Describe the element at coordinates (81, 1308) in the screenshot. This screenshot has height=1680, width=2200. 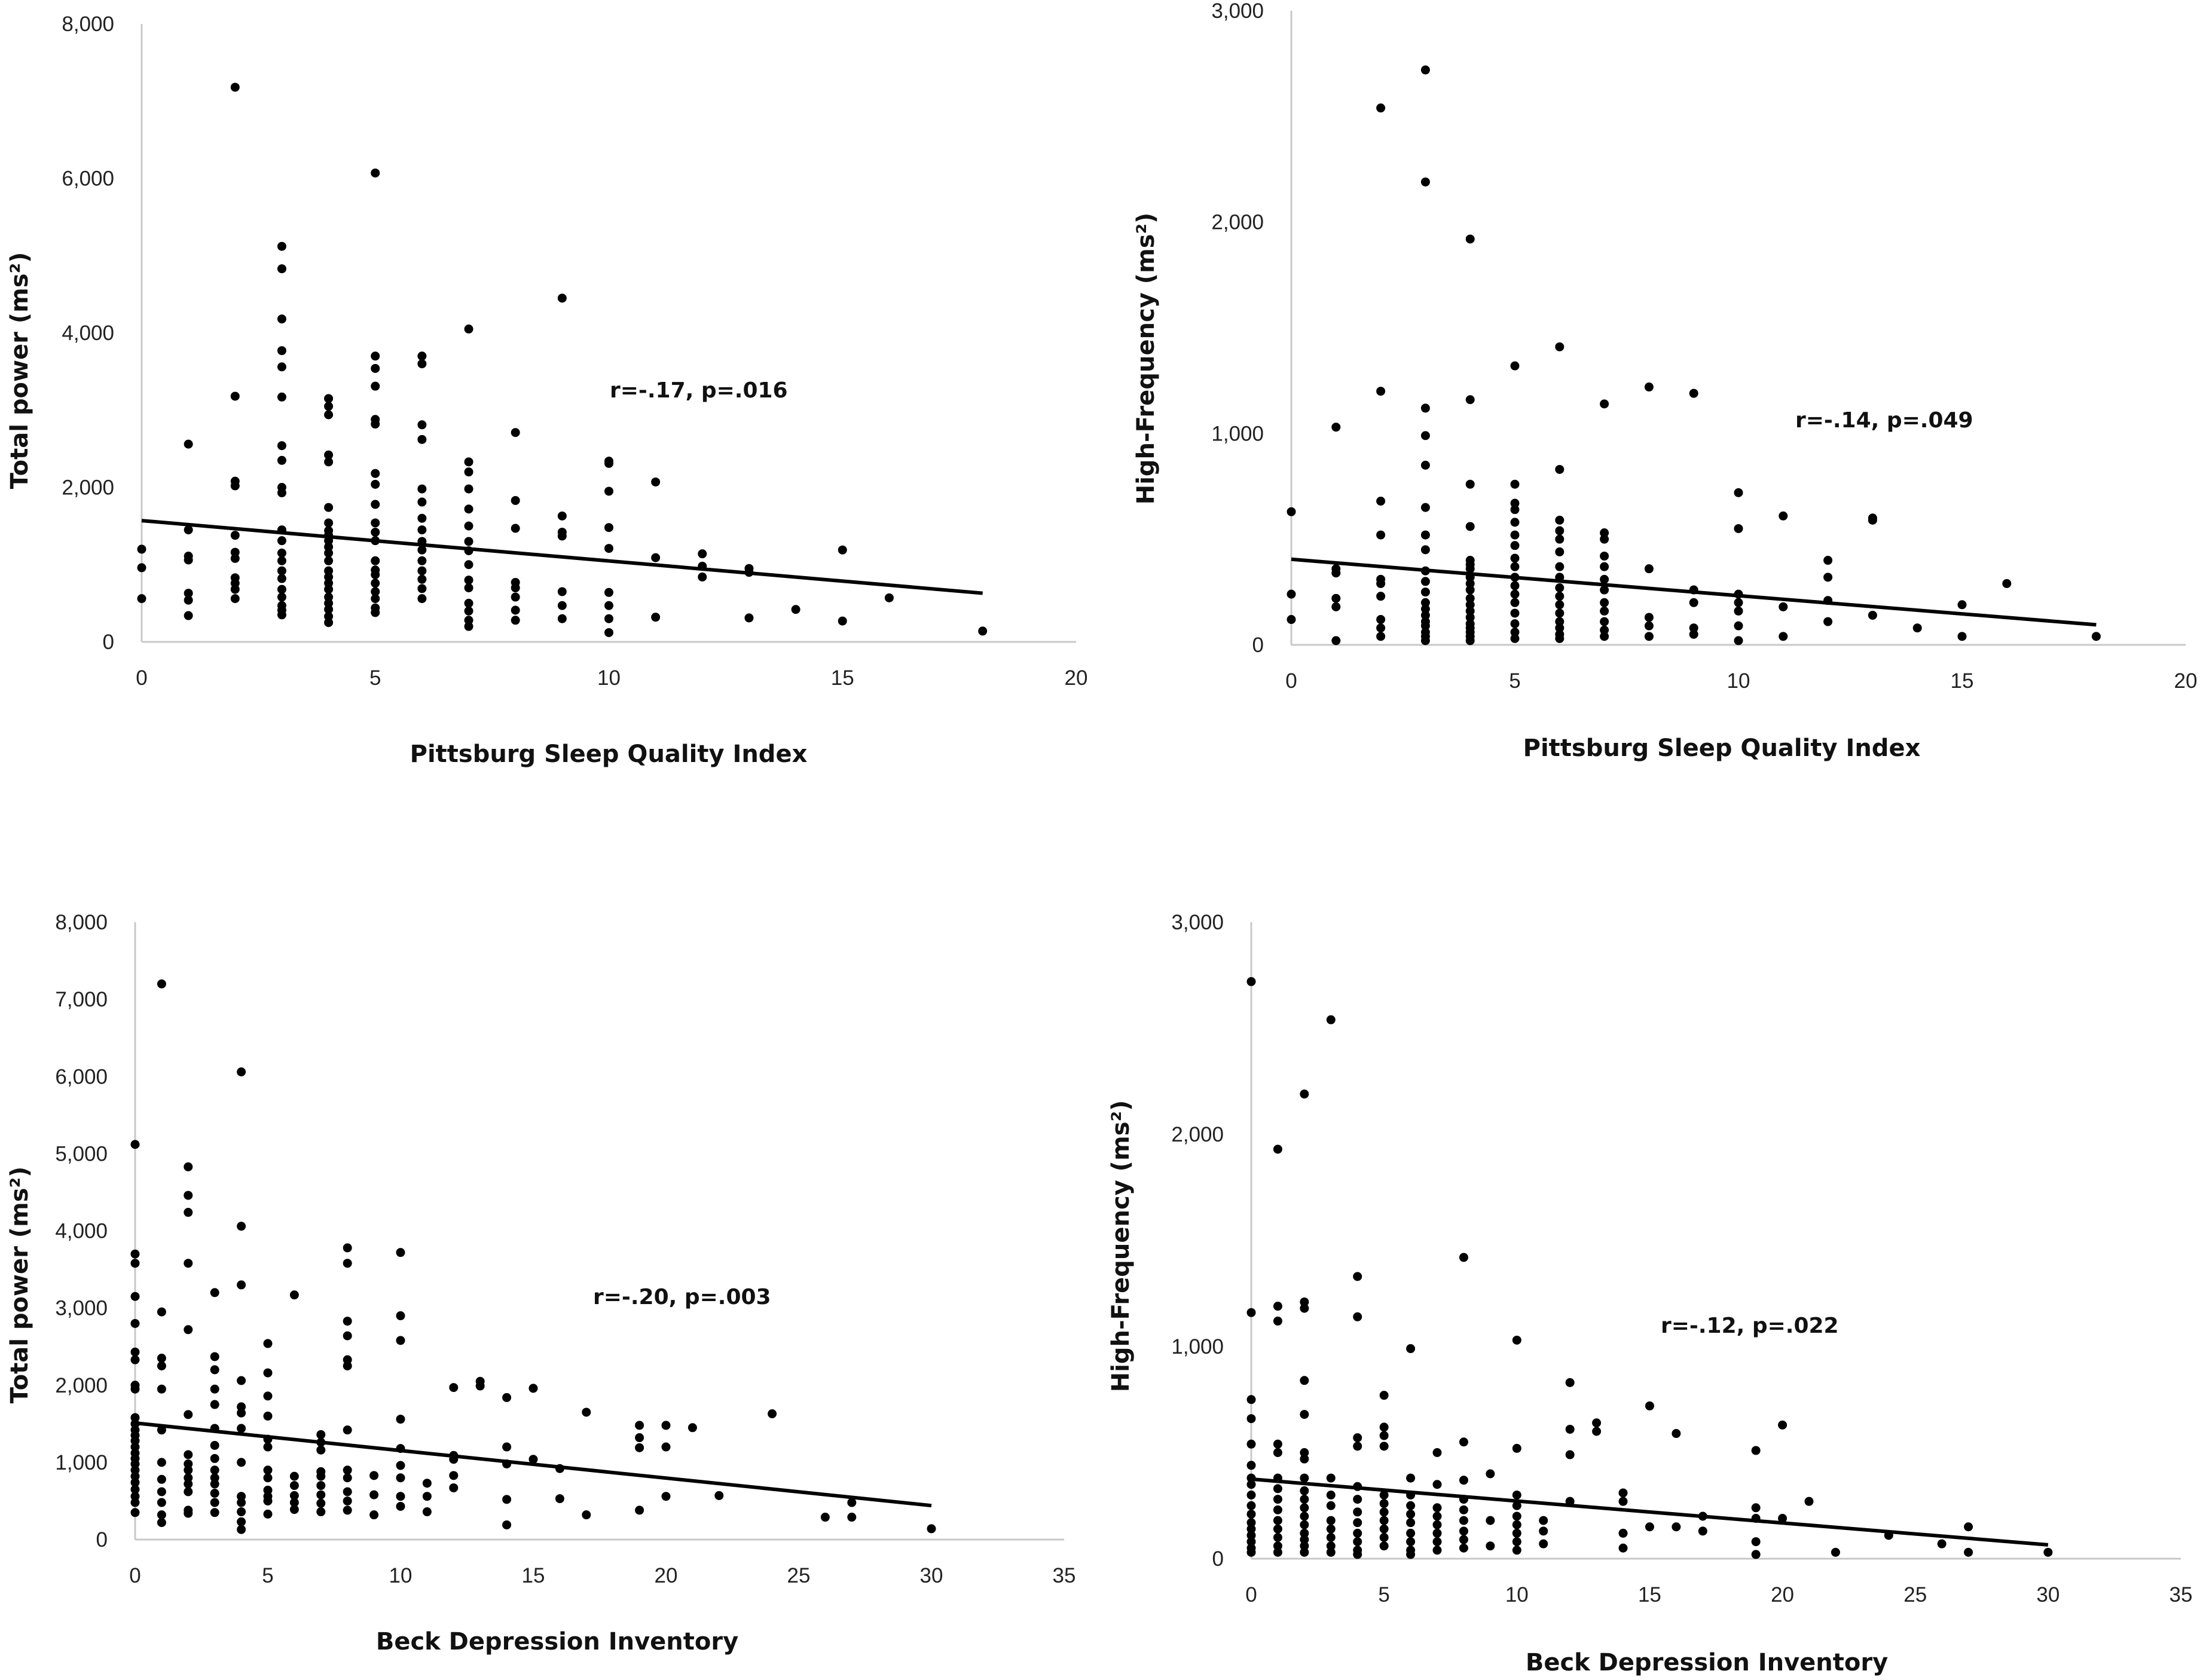
I see `y-tick-label: 3,000` at that location.